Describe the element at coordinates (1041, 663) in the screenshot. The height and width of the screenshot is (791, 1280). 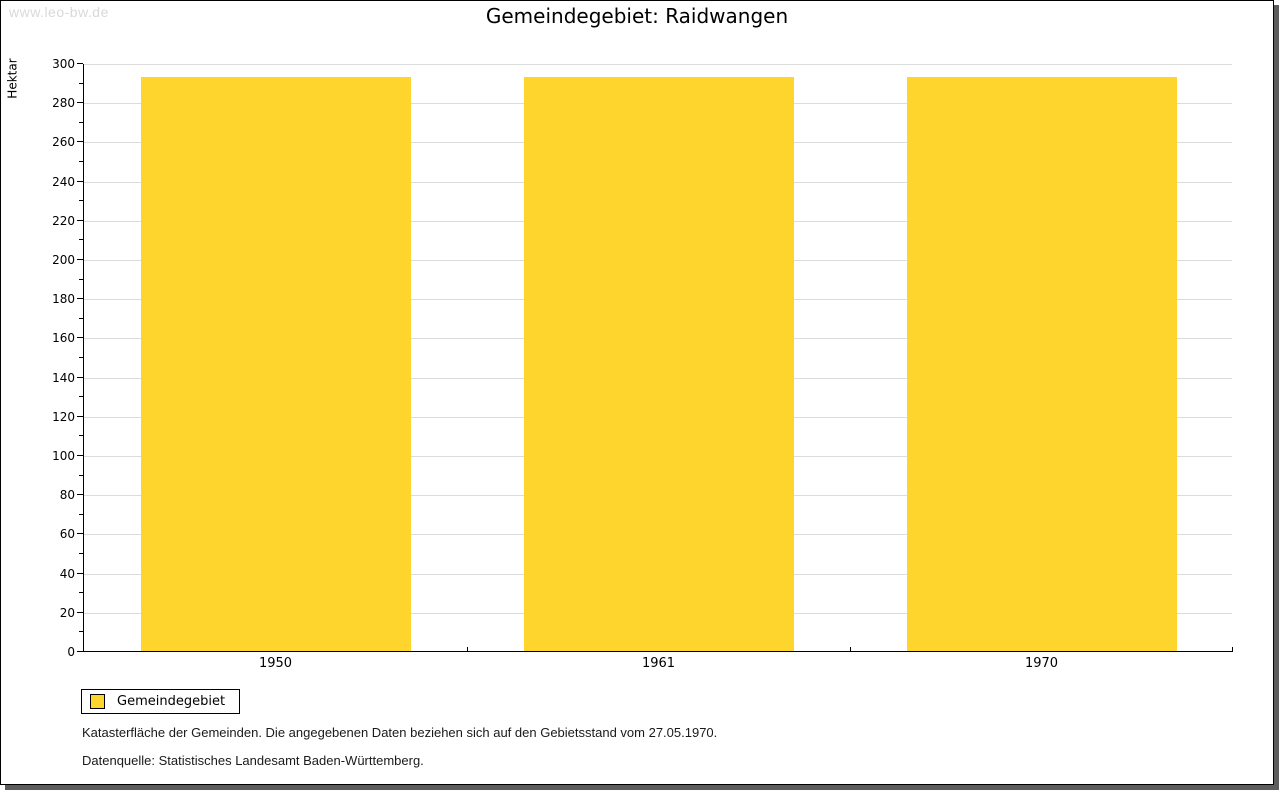
I see `x-tick-label: 1970` at that location.